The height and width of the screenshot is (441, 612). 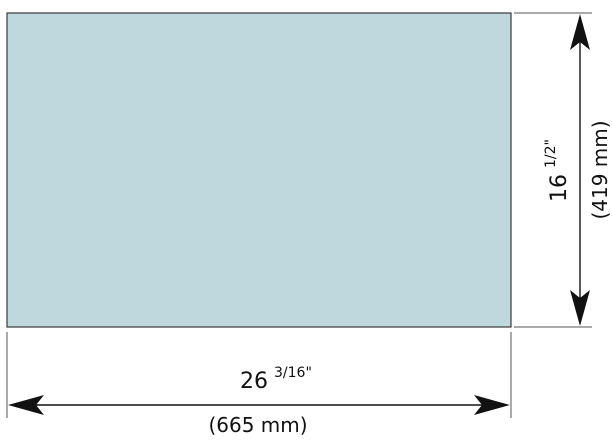 What do you see at coordinates (580, 32) in the screenshot?
I see `height-arrow-top-icon` at bounding box center [580, 32].